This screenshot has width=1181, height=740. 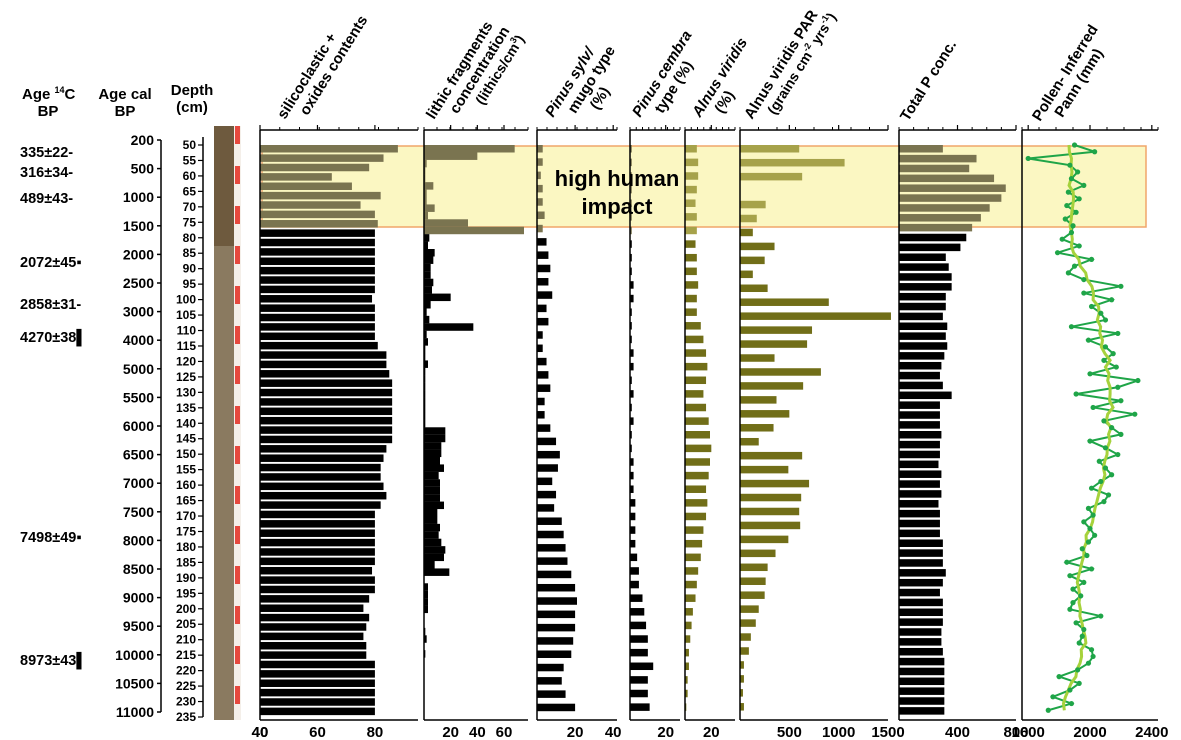 What do you see at coordinates (224, 186) in the screenshot?
I see `core-top` at bounding box center [224, 186].